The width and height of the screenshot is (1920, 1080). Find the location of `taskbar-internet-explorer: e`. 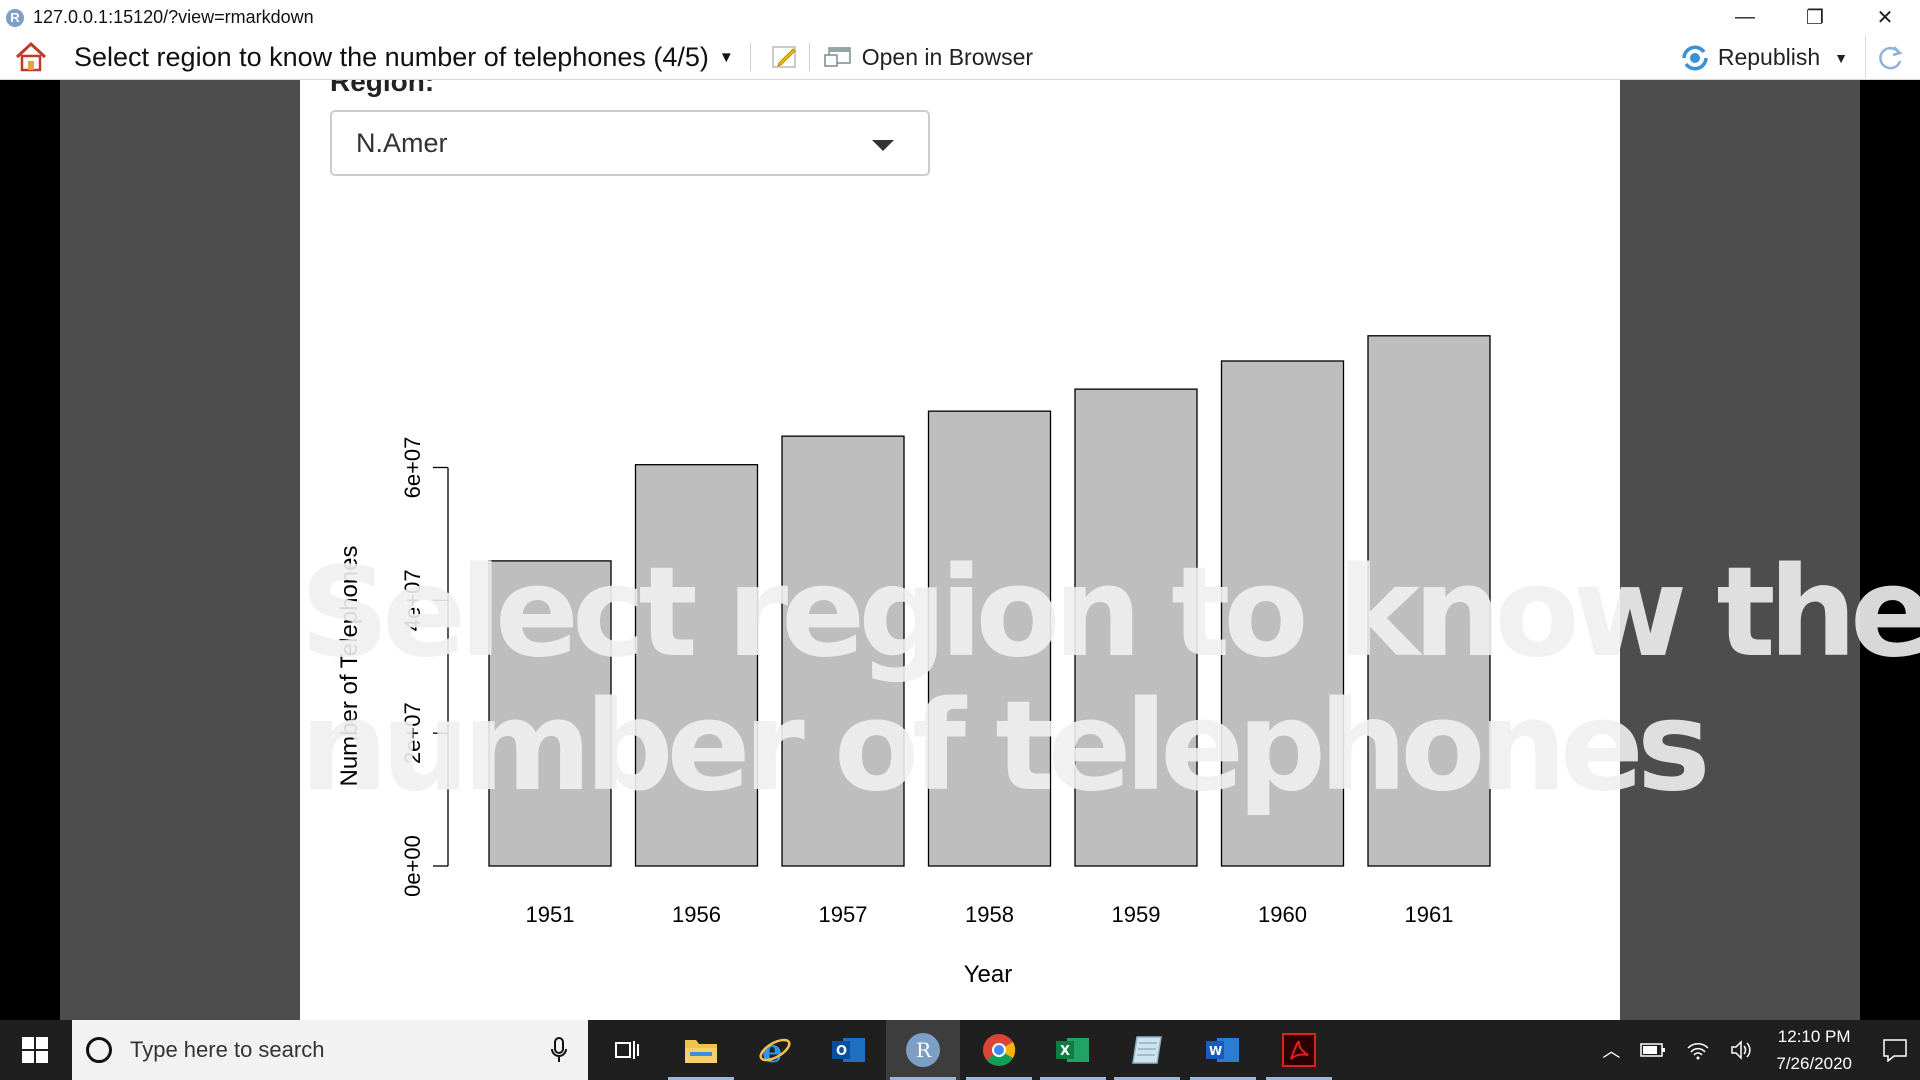

taskbar-internet-explorer: e is located at coordinates (775, 1050).